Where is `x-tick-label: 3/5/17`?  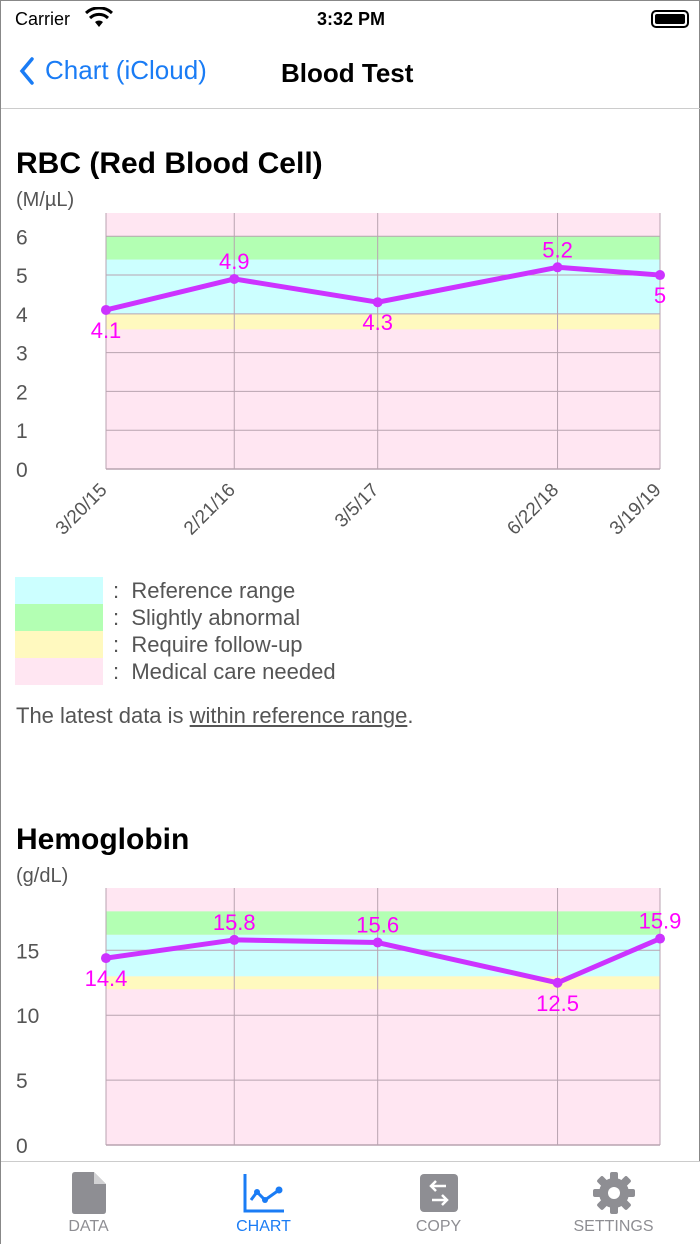 x-tick-label: 3/5/17 is located at coordinates (357, 506).